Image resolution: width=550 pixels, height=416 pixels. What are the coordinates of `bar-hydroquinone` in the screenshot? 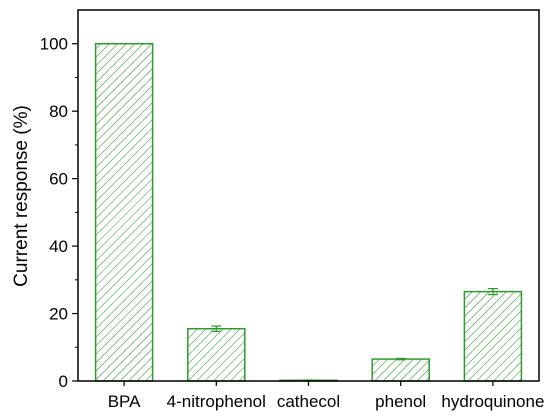 It's located at (493, 336).